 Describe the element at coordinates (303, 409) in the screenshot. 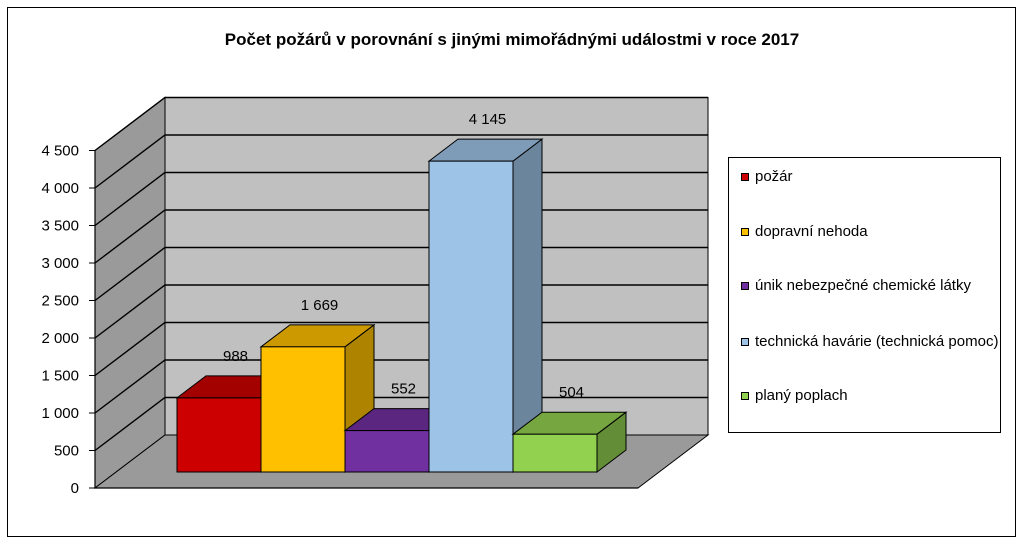

I see `bar-2-front` at that location.